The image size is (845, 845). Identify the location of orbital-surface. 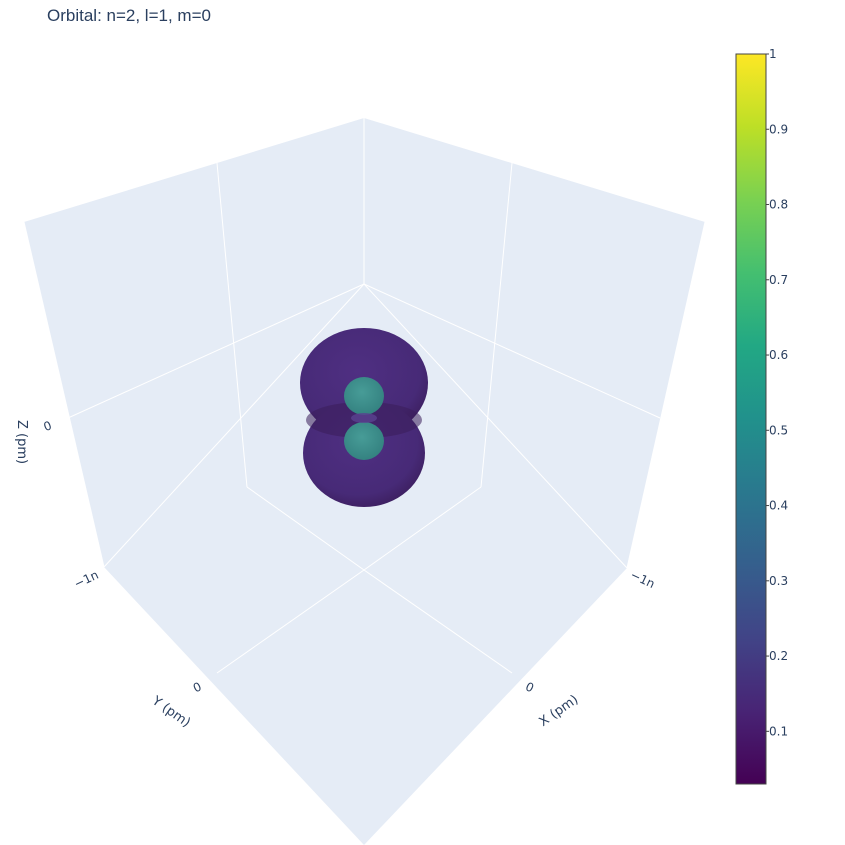
(364, 417).